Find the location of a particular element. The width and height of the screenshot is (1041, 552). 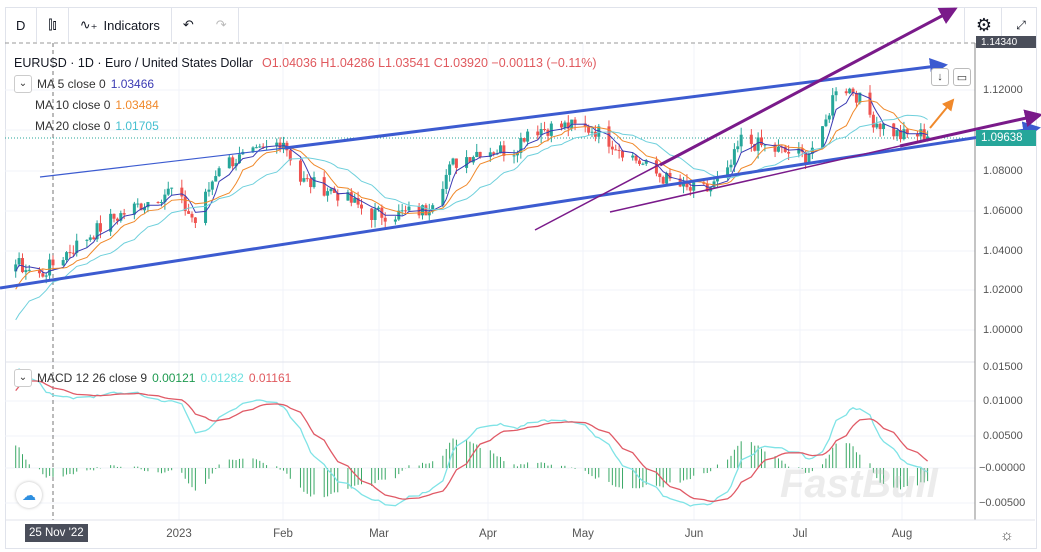

price-tick: 1.12000 is located at coordinates (1003, 90).